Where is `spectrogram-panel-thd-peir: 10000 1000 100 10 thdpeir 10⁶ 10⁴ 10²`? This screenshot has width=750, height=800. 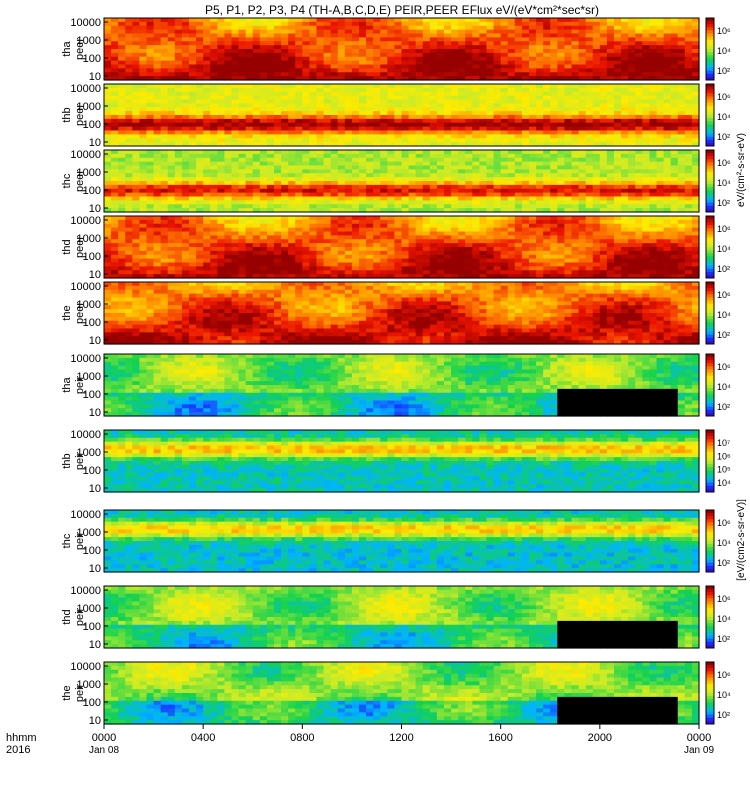
spectrogram-panel-thd-peir: 10000 1000 100 10 thdpeir 10⁶ 10⁴ 10² is located at coordinates (396, 618).